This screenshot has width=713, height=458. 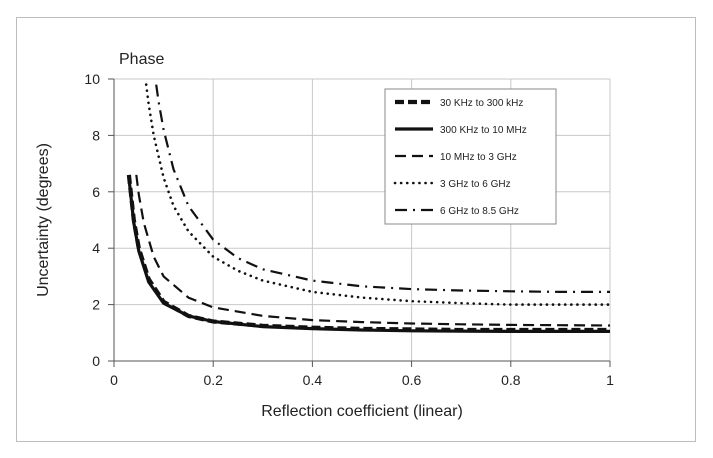 What do you see at coordinates (141, 59) in the screenshot?
I see `chart-title: Phase` at bounding box center [141, 59].